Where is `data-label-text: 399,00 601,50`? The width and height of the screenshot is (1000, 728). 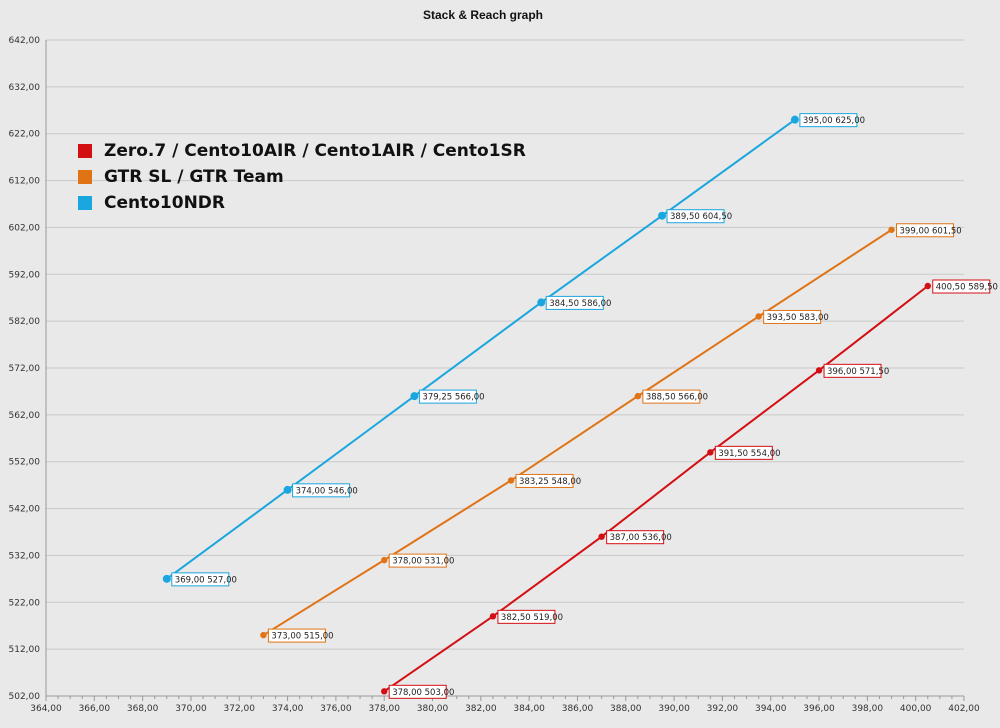
data-label-text: 399,00 601,50 is located at coordinates (931, 231).